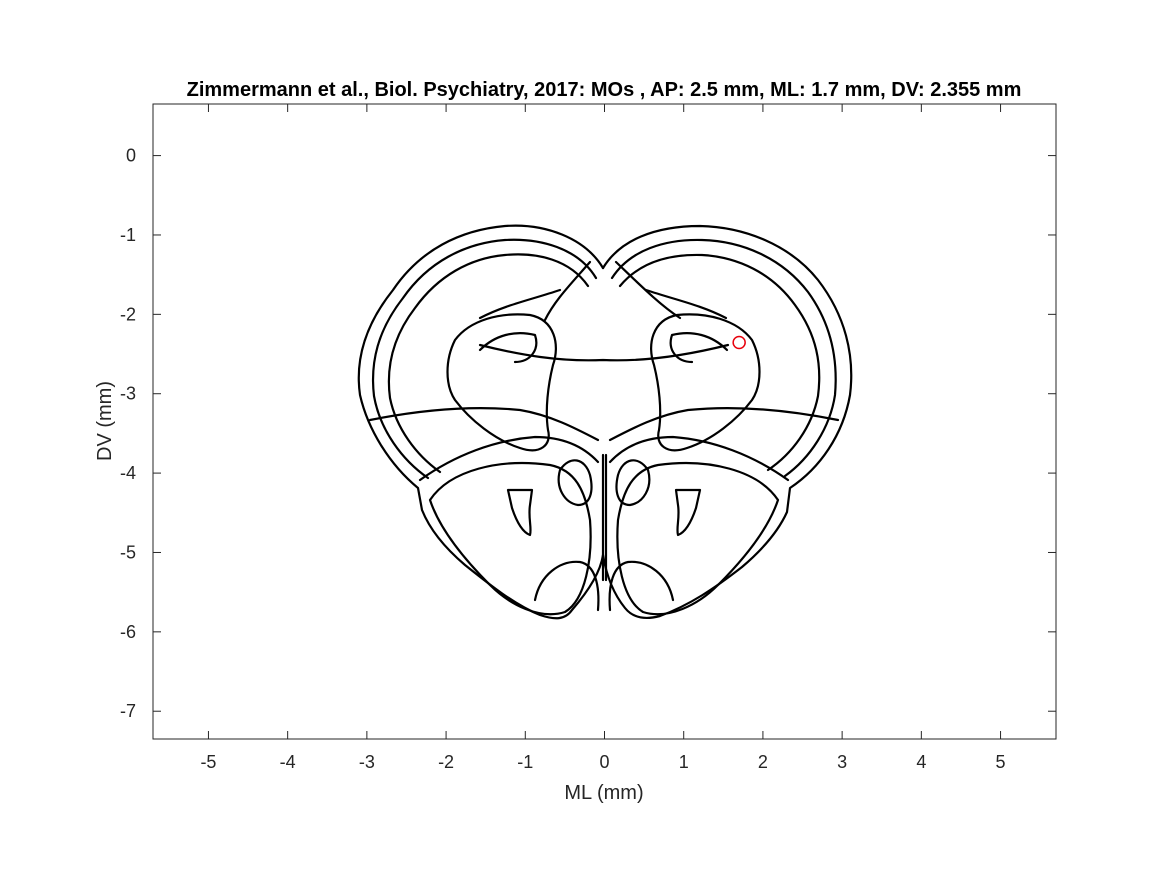 This screenshot has height=875, width=1167. What do you see at coordinates (698, 538) in the screenshot?
I see `ventral-right` at bounding box center [698, 538].